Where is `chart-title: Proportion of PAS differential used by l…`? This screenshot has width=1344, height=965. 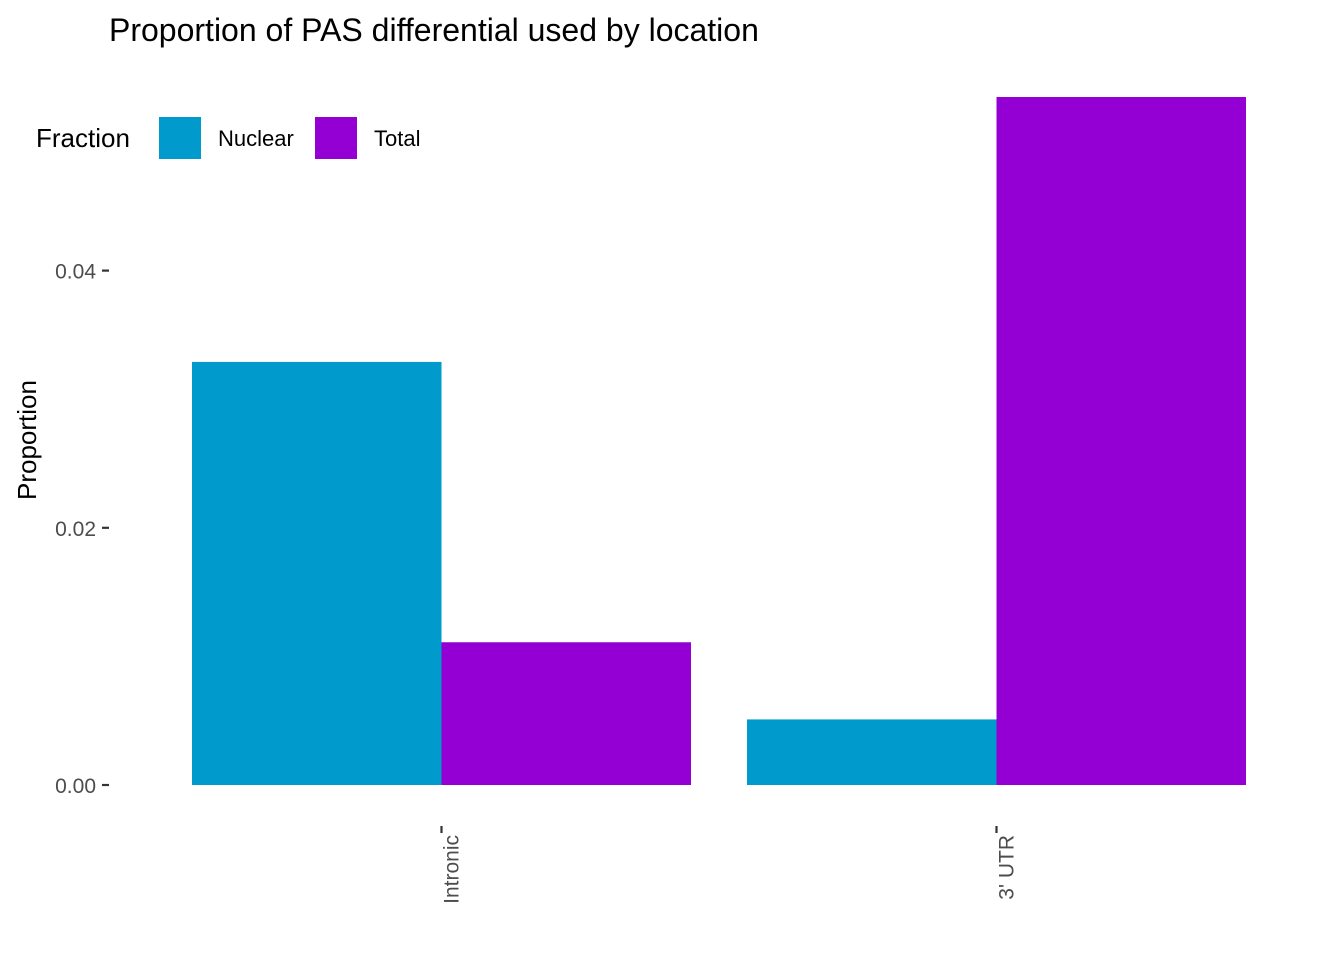
chart-title: Proportion of PAS differential used by l… is located at coordinates (434, 30).